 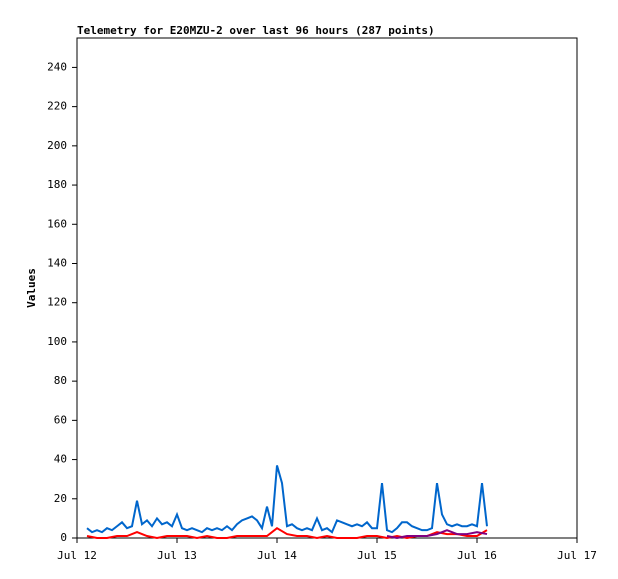 What do you see at coordinates (60, 419) in the screenshot?
I see `y-tick-label: 60` at bounding box center [60, 419].